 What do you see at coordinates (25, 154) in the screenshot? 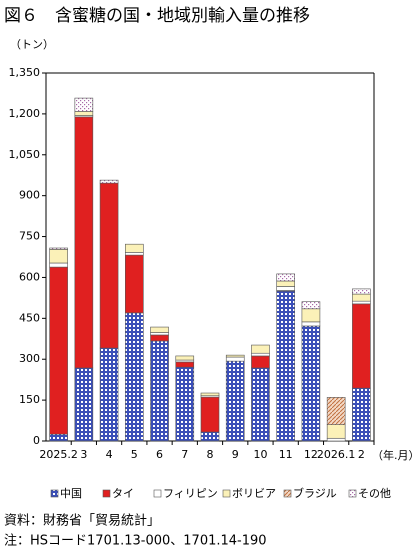
I see `y-tick-label: 1,050` at bounding box center [25, 154].